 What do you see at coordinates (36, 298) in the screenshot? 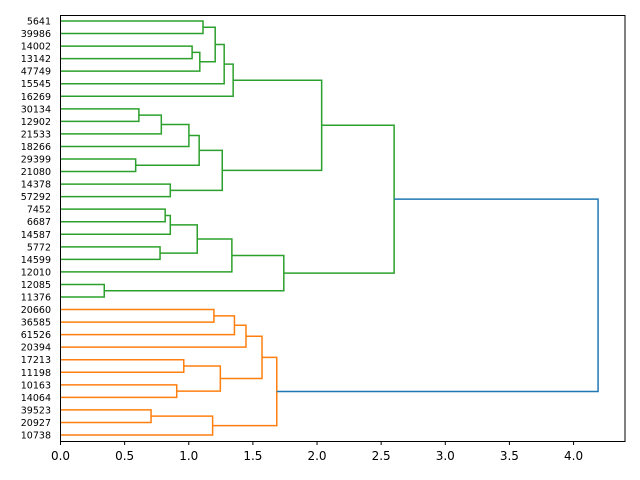
I see `leaf-label: 11376` at bounding box center [36, 298].